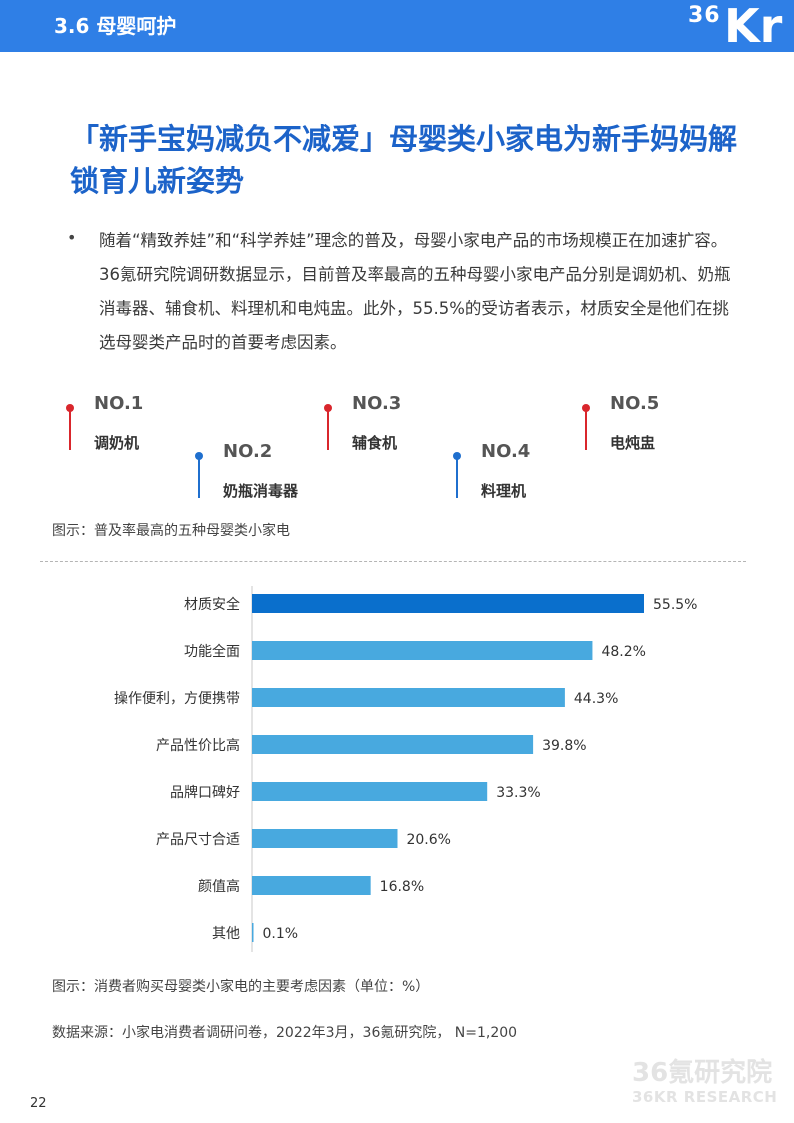 Image resolution: width=794 pixels, height=1123 pixels. Describe the element at coordinates (397, 26) in the screenshot. I see `header-bar: 3.6 母婴呵护 36 Kr` at that location.